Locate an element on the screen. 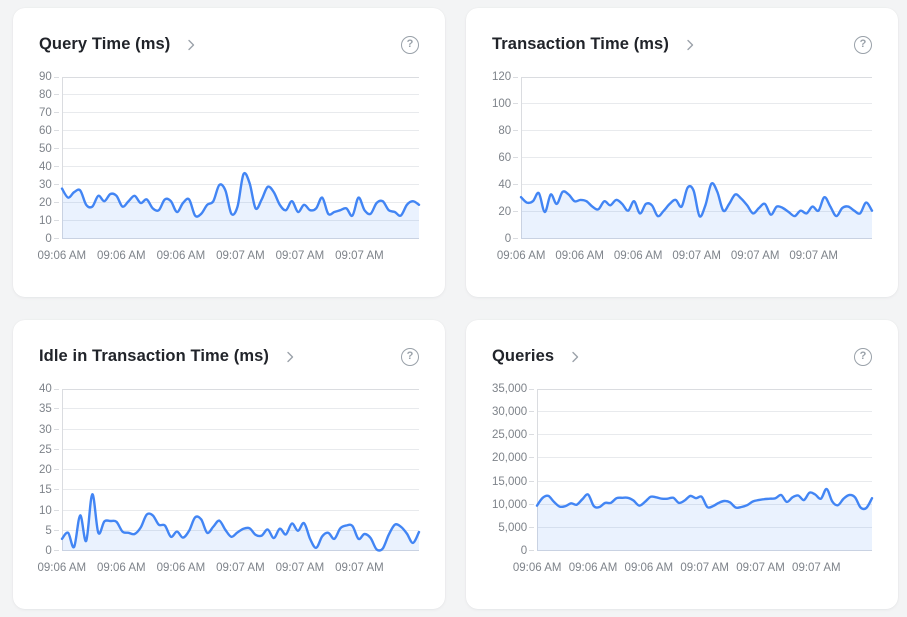  idle-transaction-time-title-link: Idle in Transaction Time (ms) is located at coordinates (167, 356).